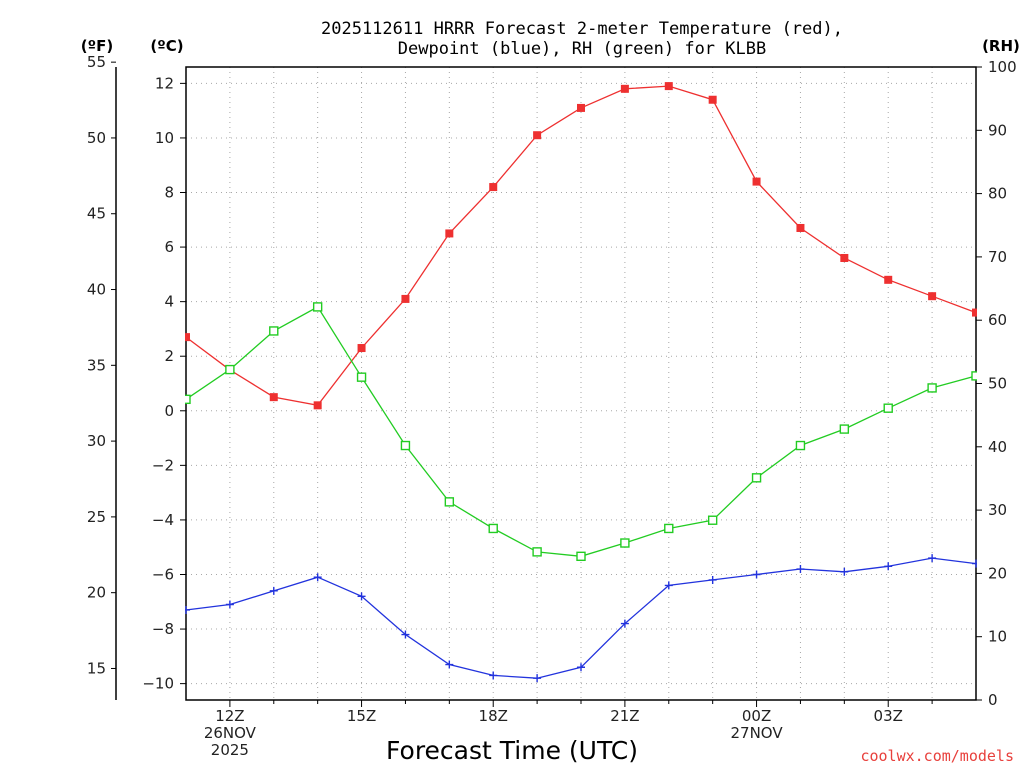 The width and height of the screenshot is (1024, 768). I want to click on x-tick-label: 12Z, so click(229, 716).